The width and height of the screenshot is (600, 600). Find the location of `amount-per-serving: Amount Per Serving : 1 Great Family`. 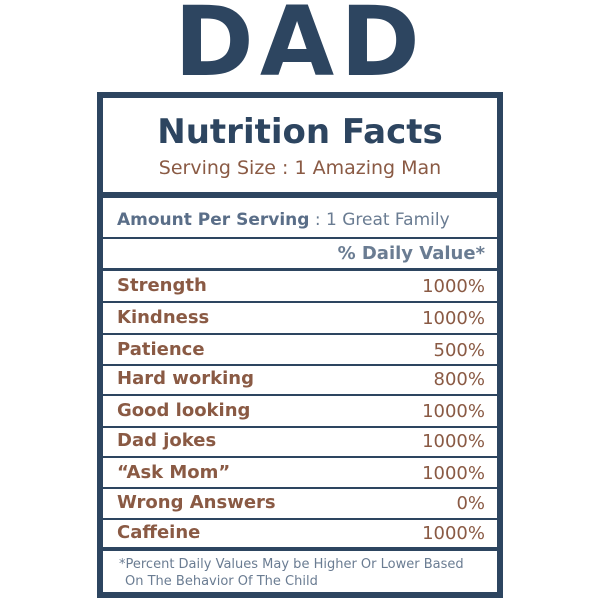

amount-per-serving: Amount Per Serving : 1 Great Family is located at coordinates (283, 220).